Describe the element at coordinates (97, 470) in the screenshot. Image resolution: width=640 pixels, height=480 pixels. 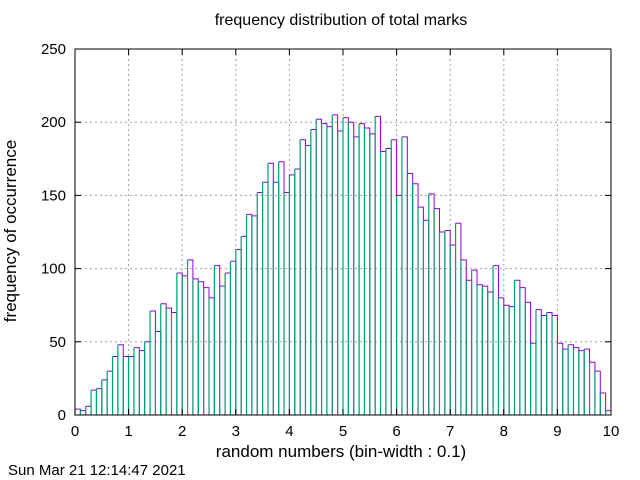
I see `timestamp: Sun Mar 21 12:14:47 2021` at that location.